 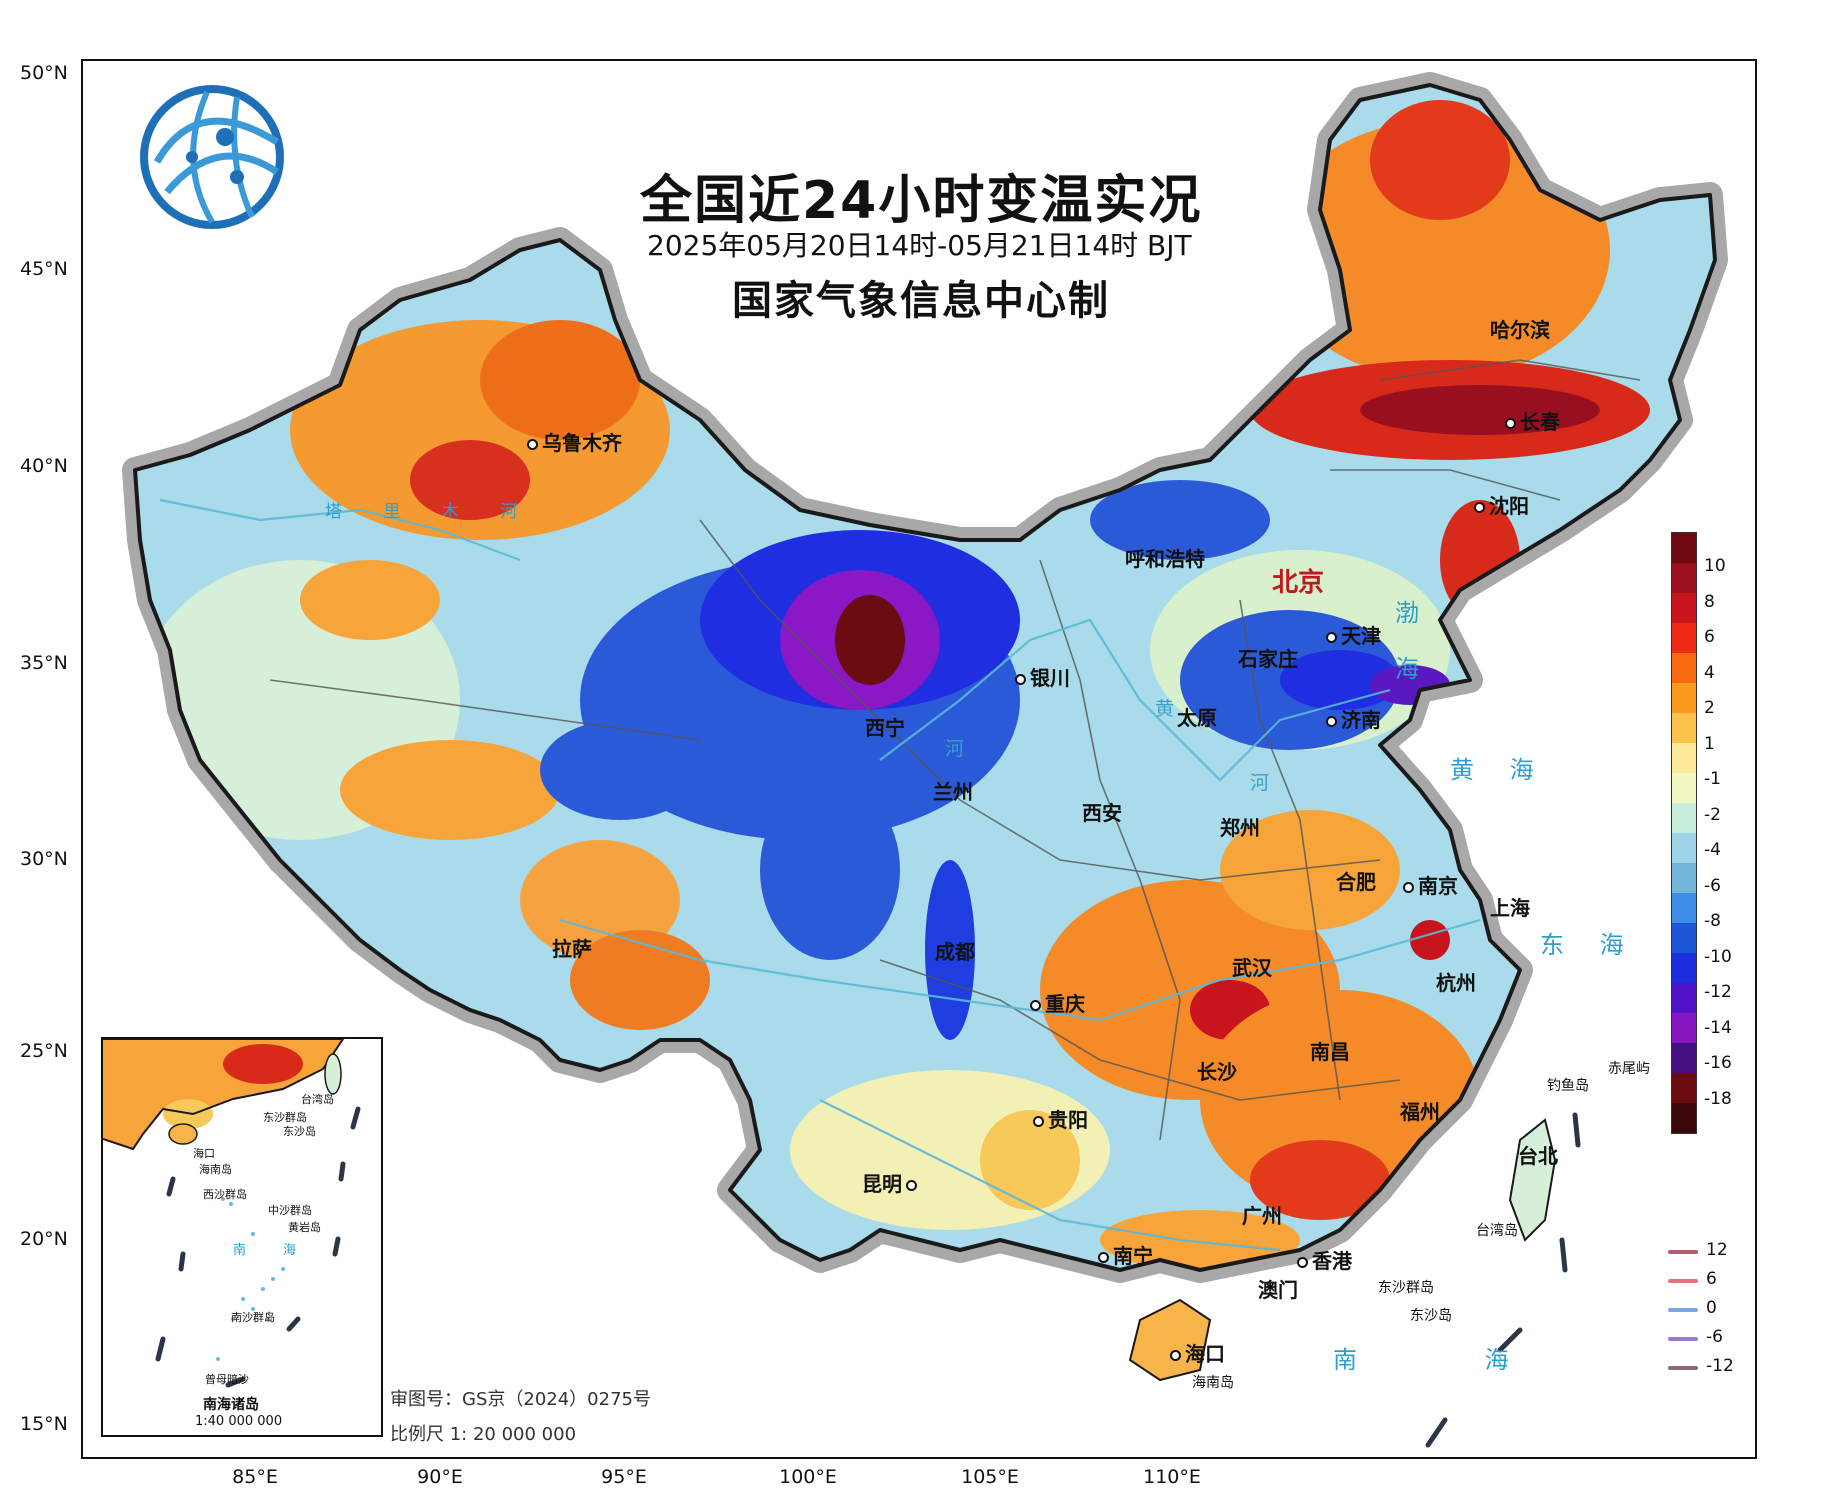 I want to click on city-name: 武汉, so click(x=1252, y=968).